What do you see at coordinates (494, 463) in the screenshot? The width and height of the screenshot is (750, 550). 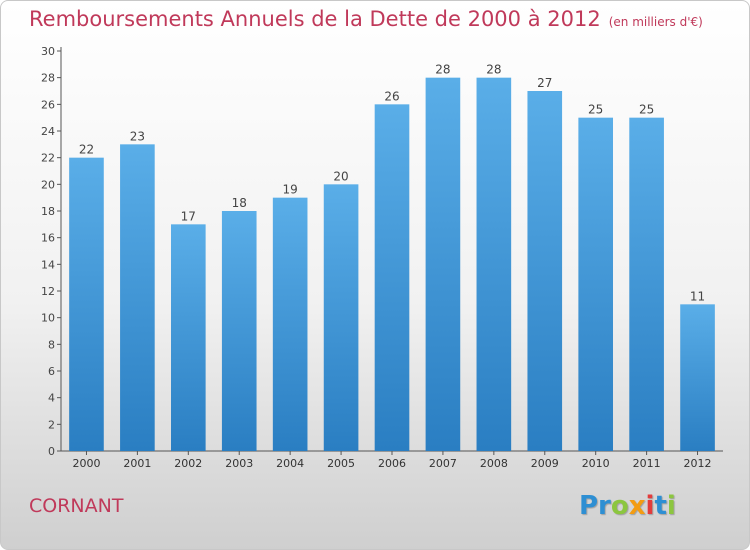 I see `x-tick-label: 2008` at bounding box center [494, 463].